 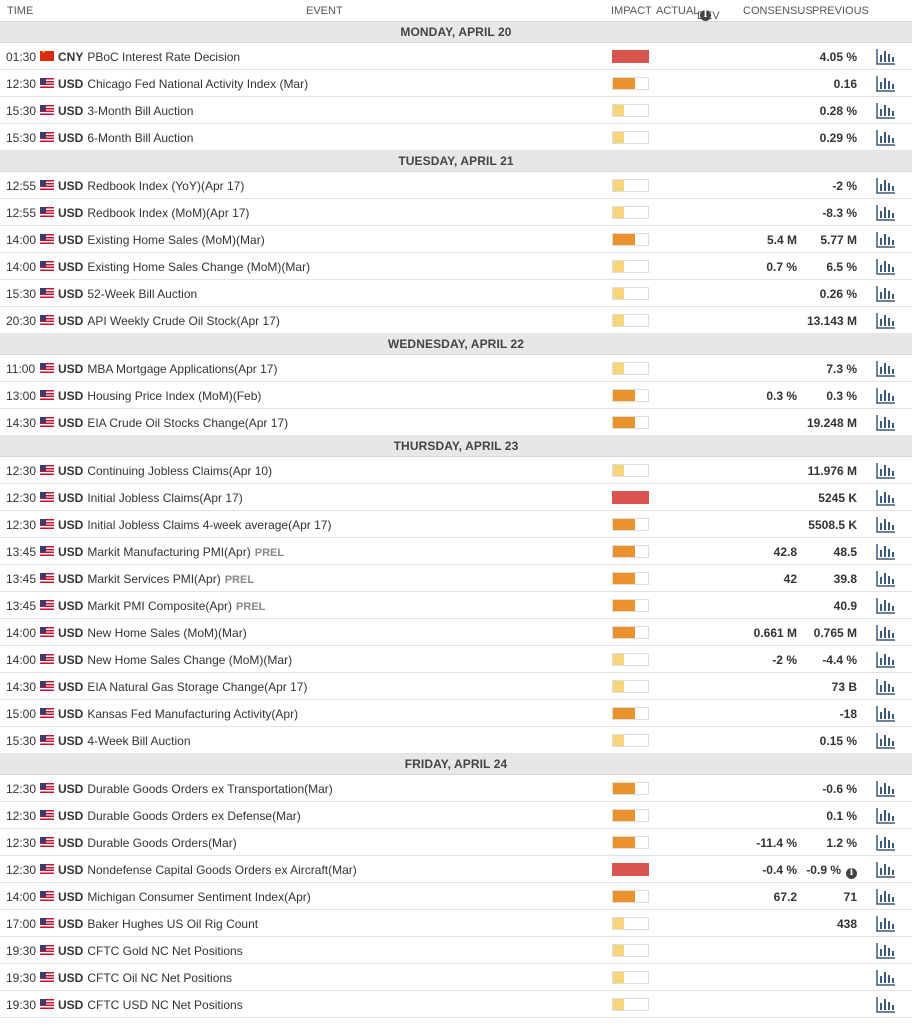 I want to click on event-name: USD Baker Hughes US Oil Rig Count, so click(x=158, y=924).